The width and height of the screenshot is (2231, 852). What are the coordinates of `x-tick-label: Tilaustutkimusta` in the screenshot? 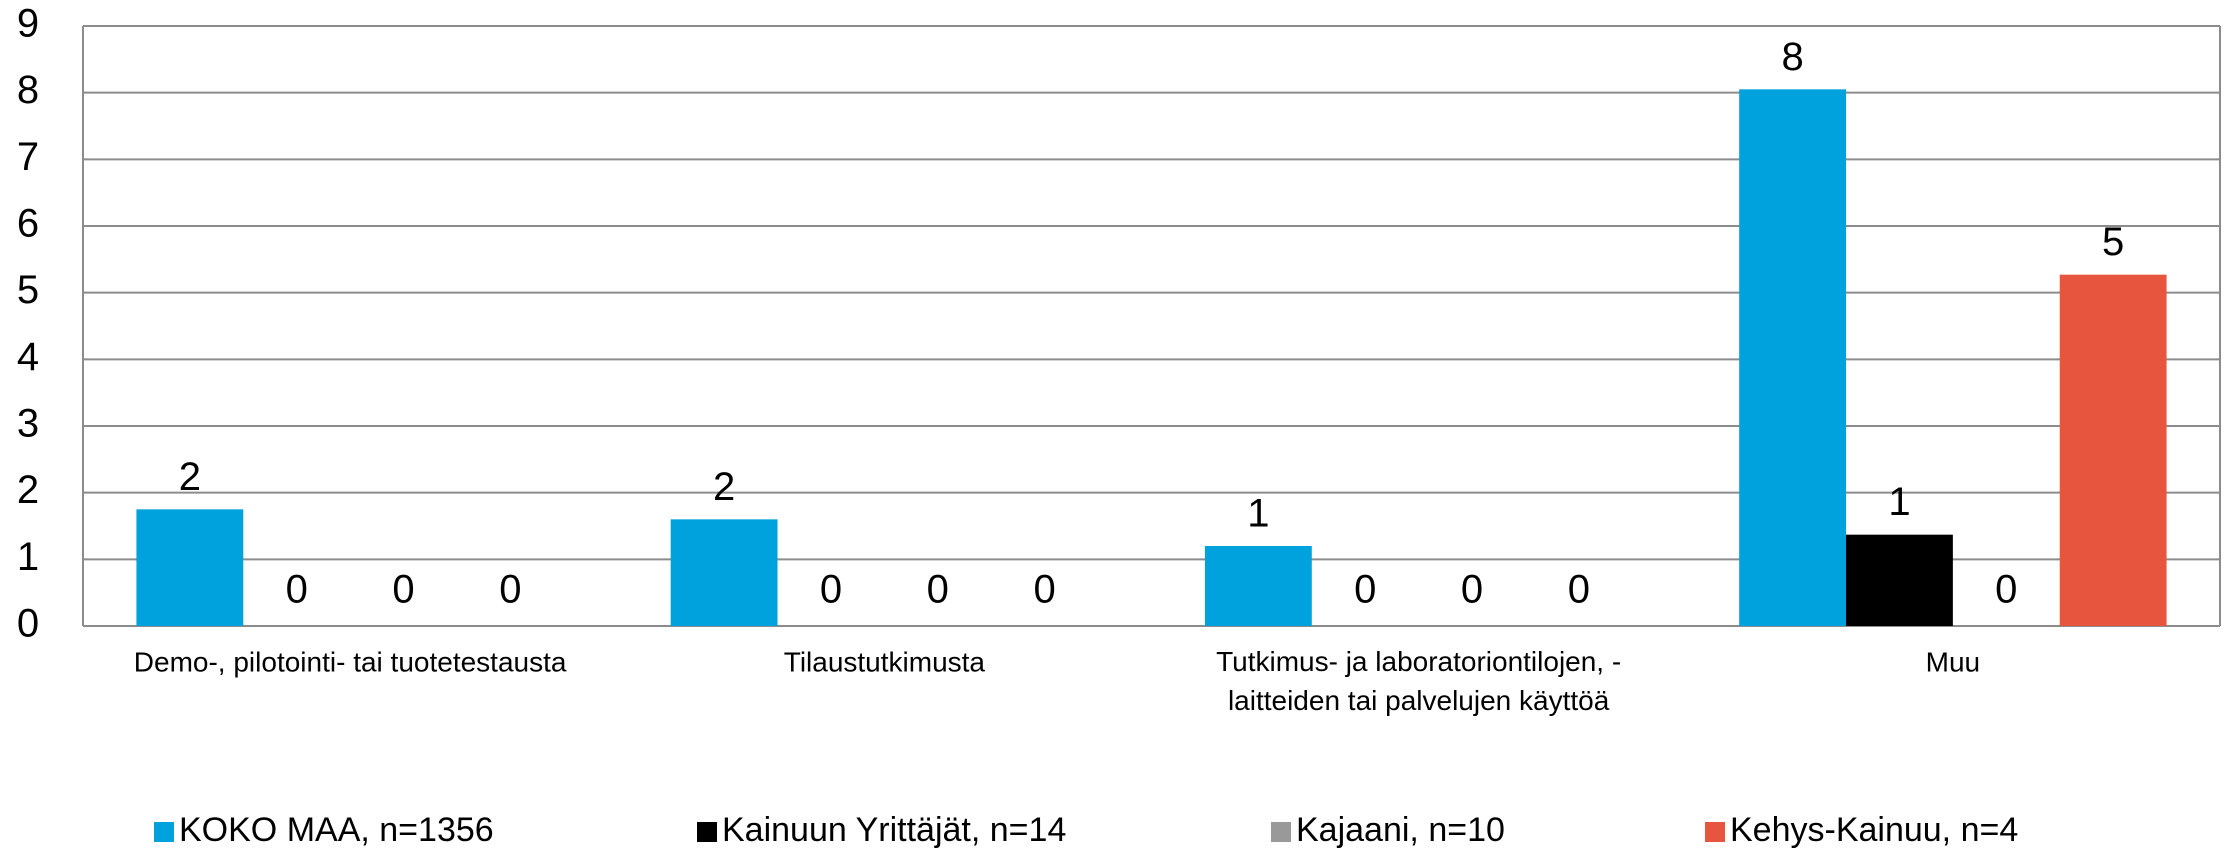 It's located at (885, 661).